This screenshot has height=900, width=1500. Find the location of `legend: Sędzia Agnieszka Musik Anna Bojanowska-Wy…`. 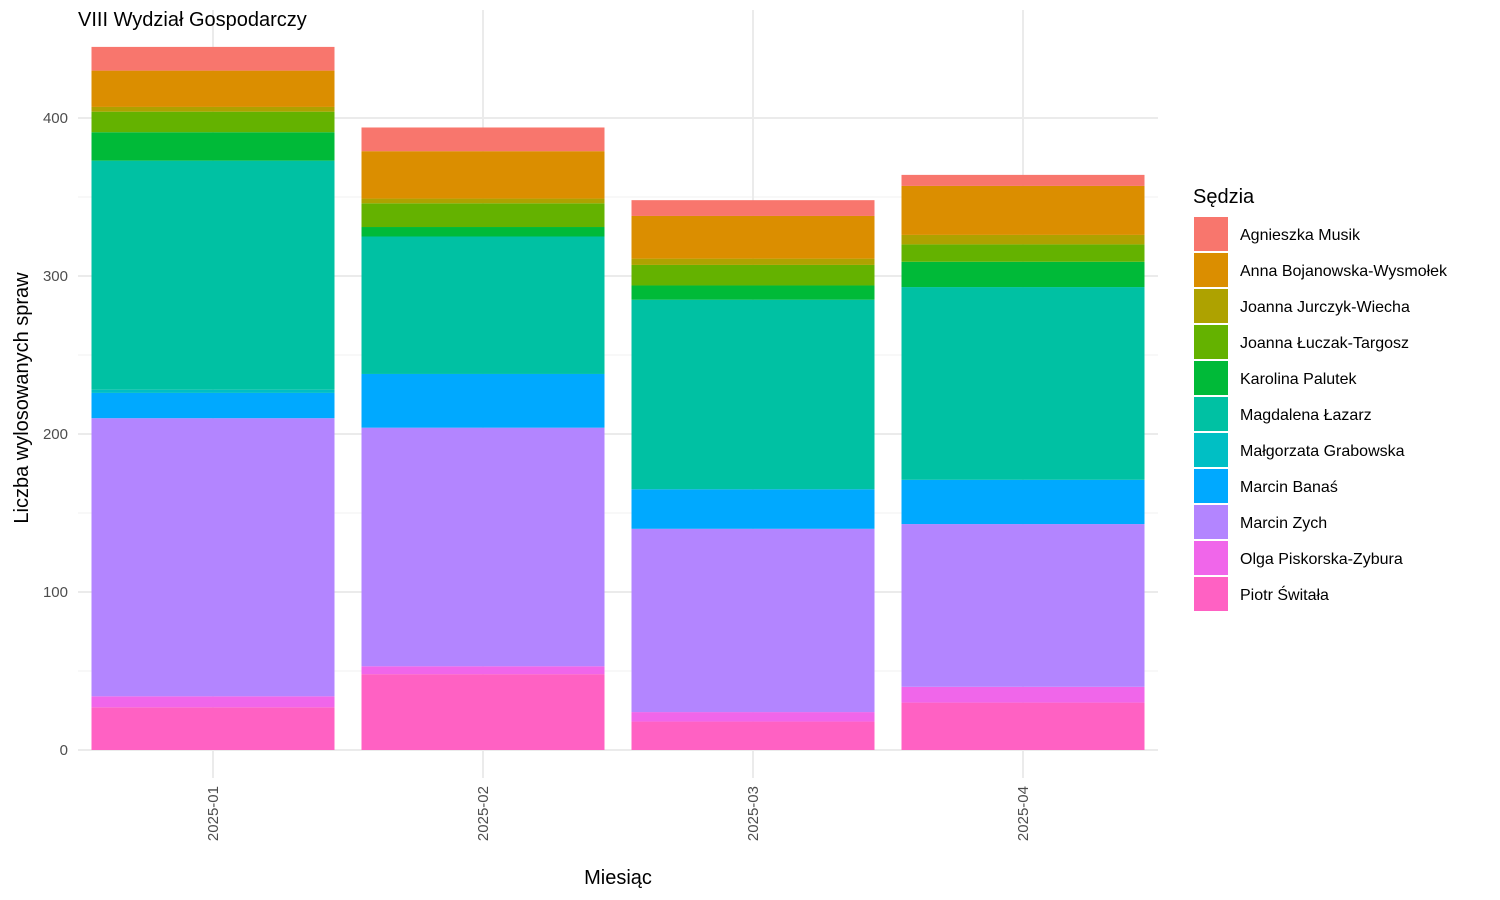

legend: Sędzia Agnieszka Musik Anna Bojanowska-Wy… is located at coordinates (1320, 398).